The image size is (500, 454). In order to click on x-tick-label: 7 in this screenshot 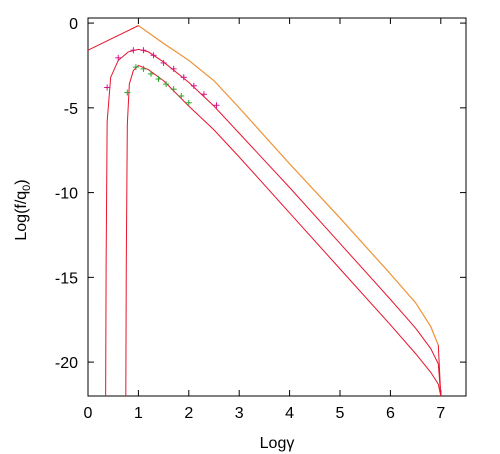, I will do `click(440, 413)`.